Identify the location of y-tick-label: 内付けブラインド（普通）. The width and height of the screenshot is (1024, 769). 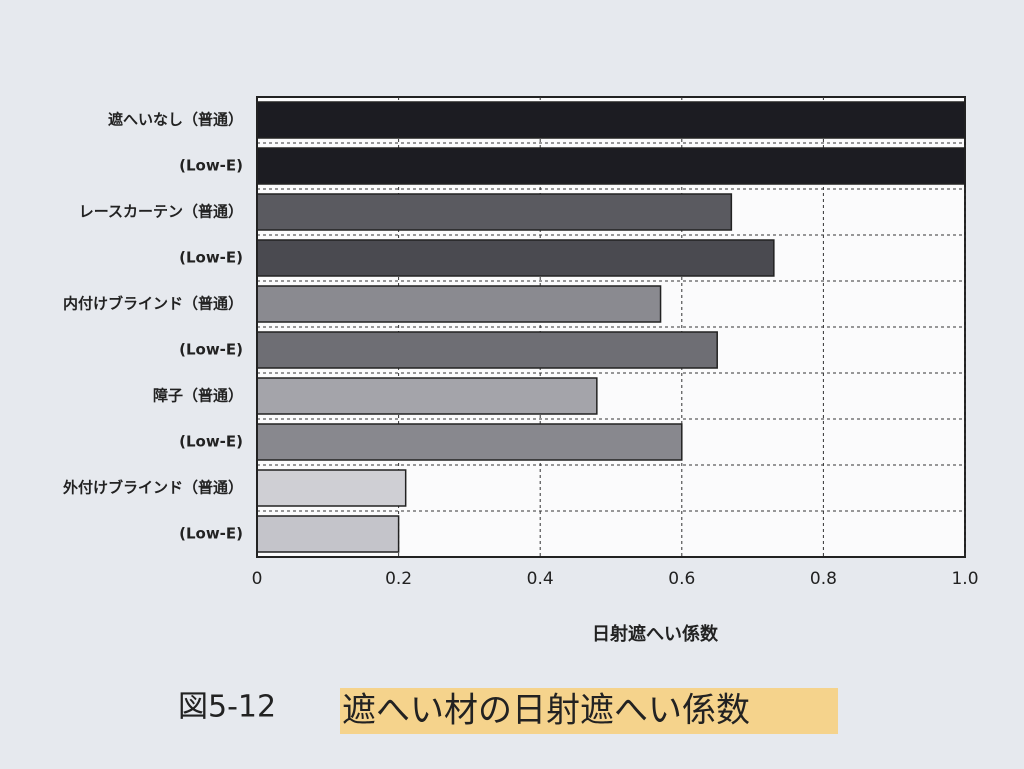
(153, 304).